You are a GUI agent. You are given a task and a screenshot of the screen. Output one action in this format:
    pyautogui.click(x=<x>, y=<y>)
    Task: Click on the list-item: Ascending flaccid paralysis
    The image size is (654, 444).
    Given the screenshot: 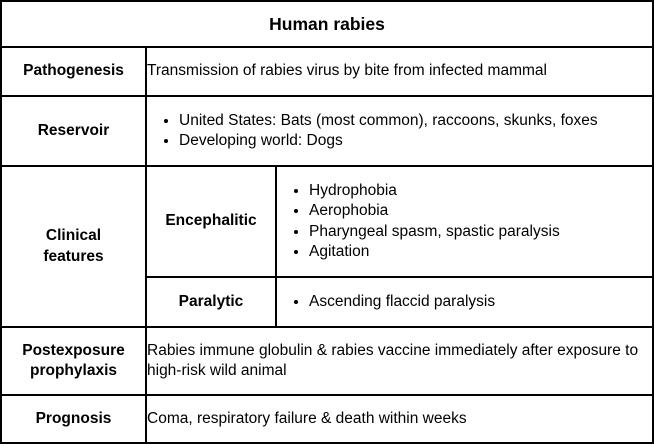 What is the action you would take?
    pyautogui.click(x=480, y=302)
    